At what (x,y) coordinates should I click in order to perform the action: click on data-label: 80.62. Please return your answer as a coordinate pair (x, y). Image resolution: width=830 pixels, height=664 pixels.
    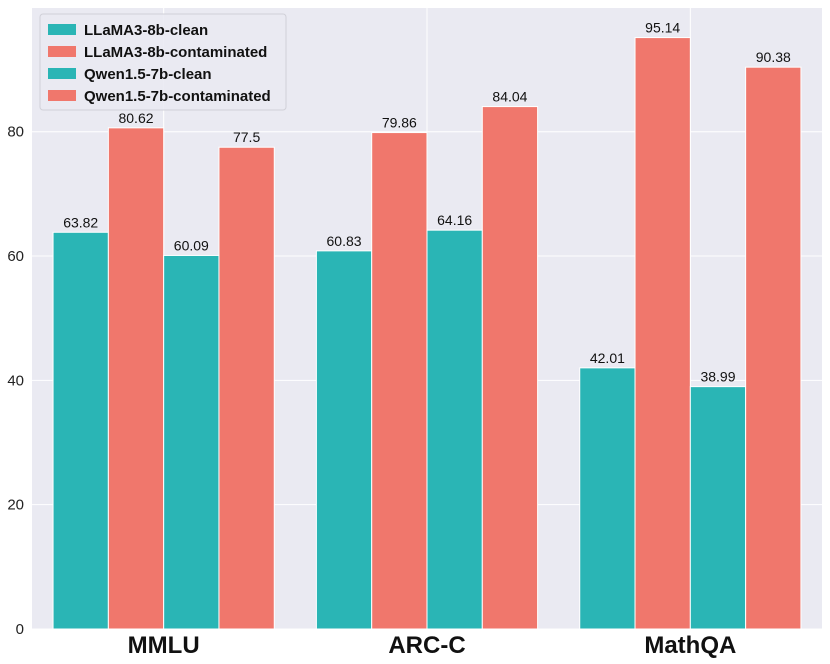
    Looking at the image, I should click on (135, 118).